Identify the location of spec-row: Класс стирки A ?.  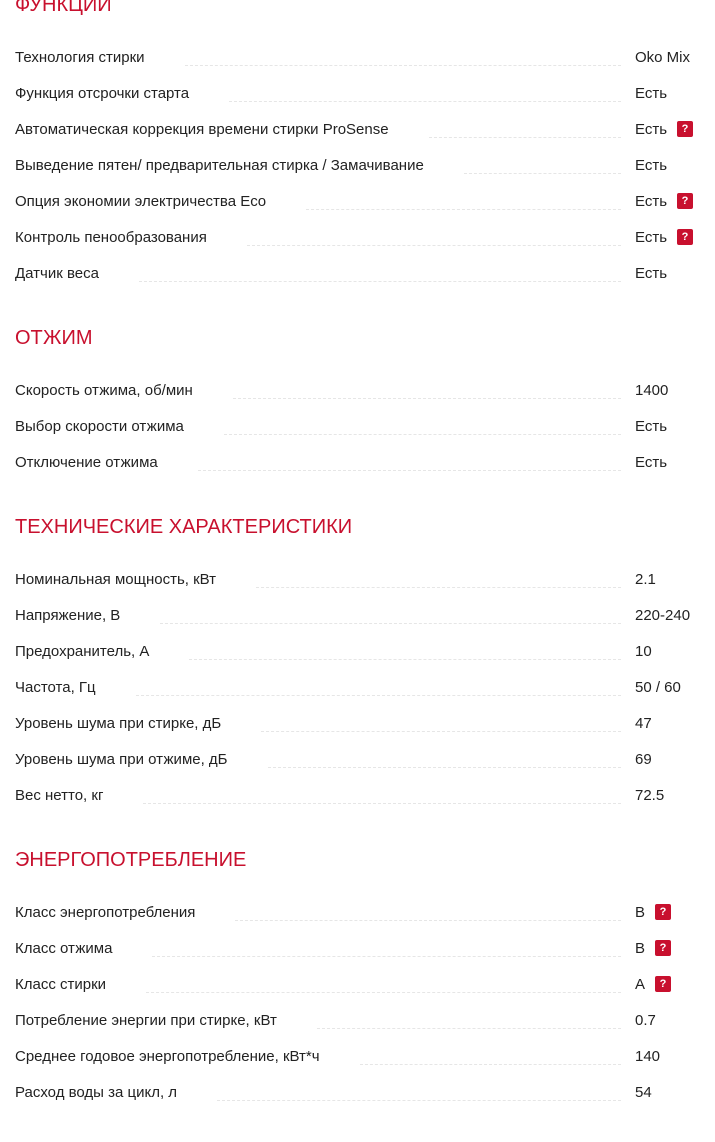
(360, 984).